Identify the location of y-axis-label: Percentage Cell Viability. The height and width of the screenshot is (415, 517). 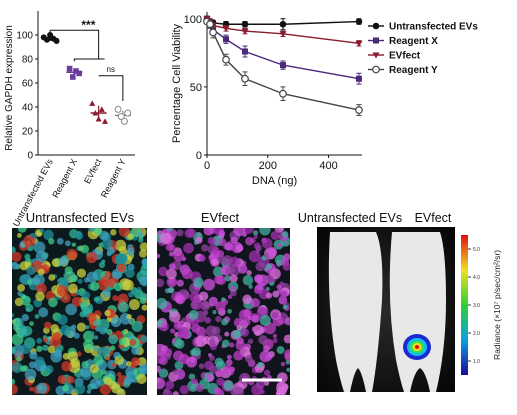
(177, 83).